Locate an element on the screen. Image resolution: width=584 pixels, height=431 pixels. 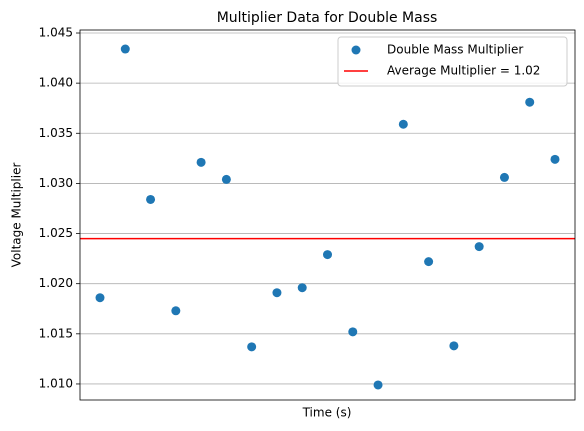
y-tick-label: 1.030 is located at coordinates (56, 183).